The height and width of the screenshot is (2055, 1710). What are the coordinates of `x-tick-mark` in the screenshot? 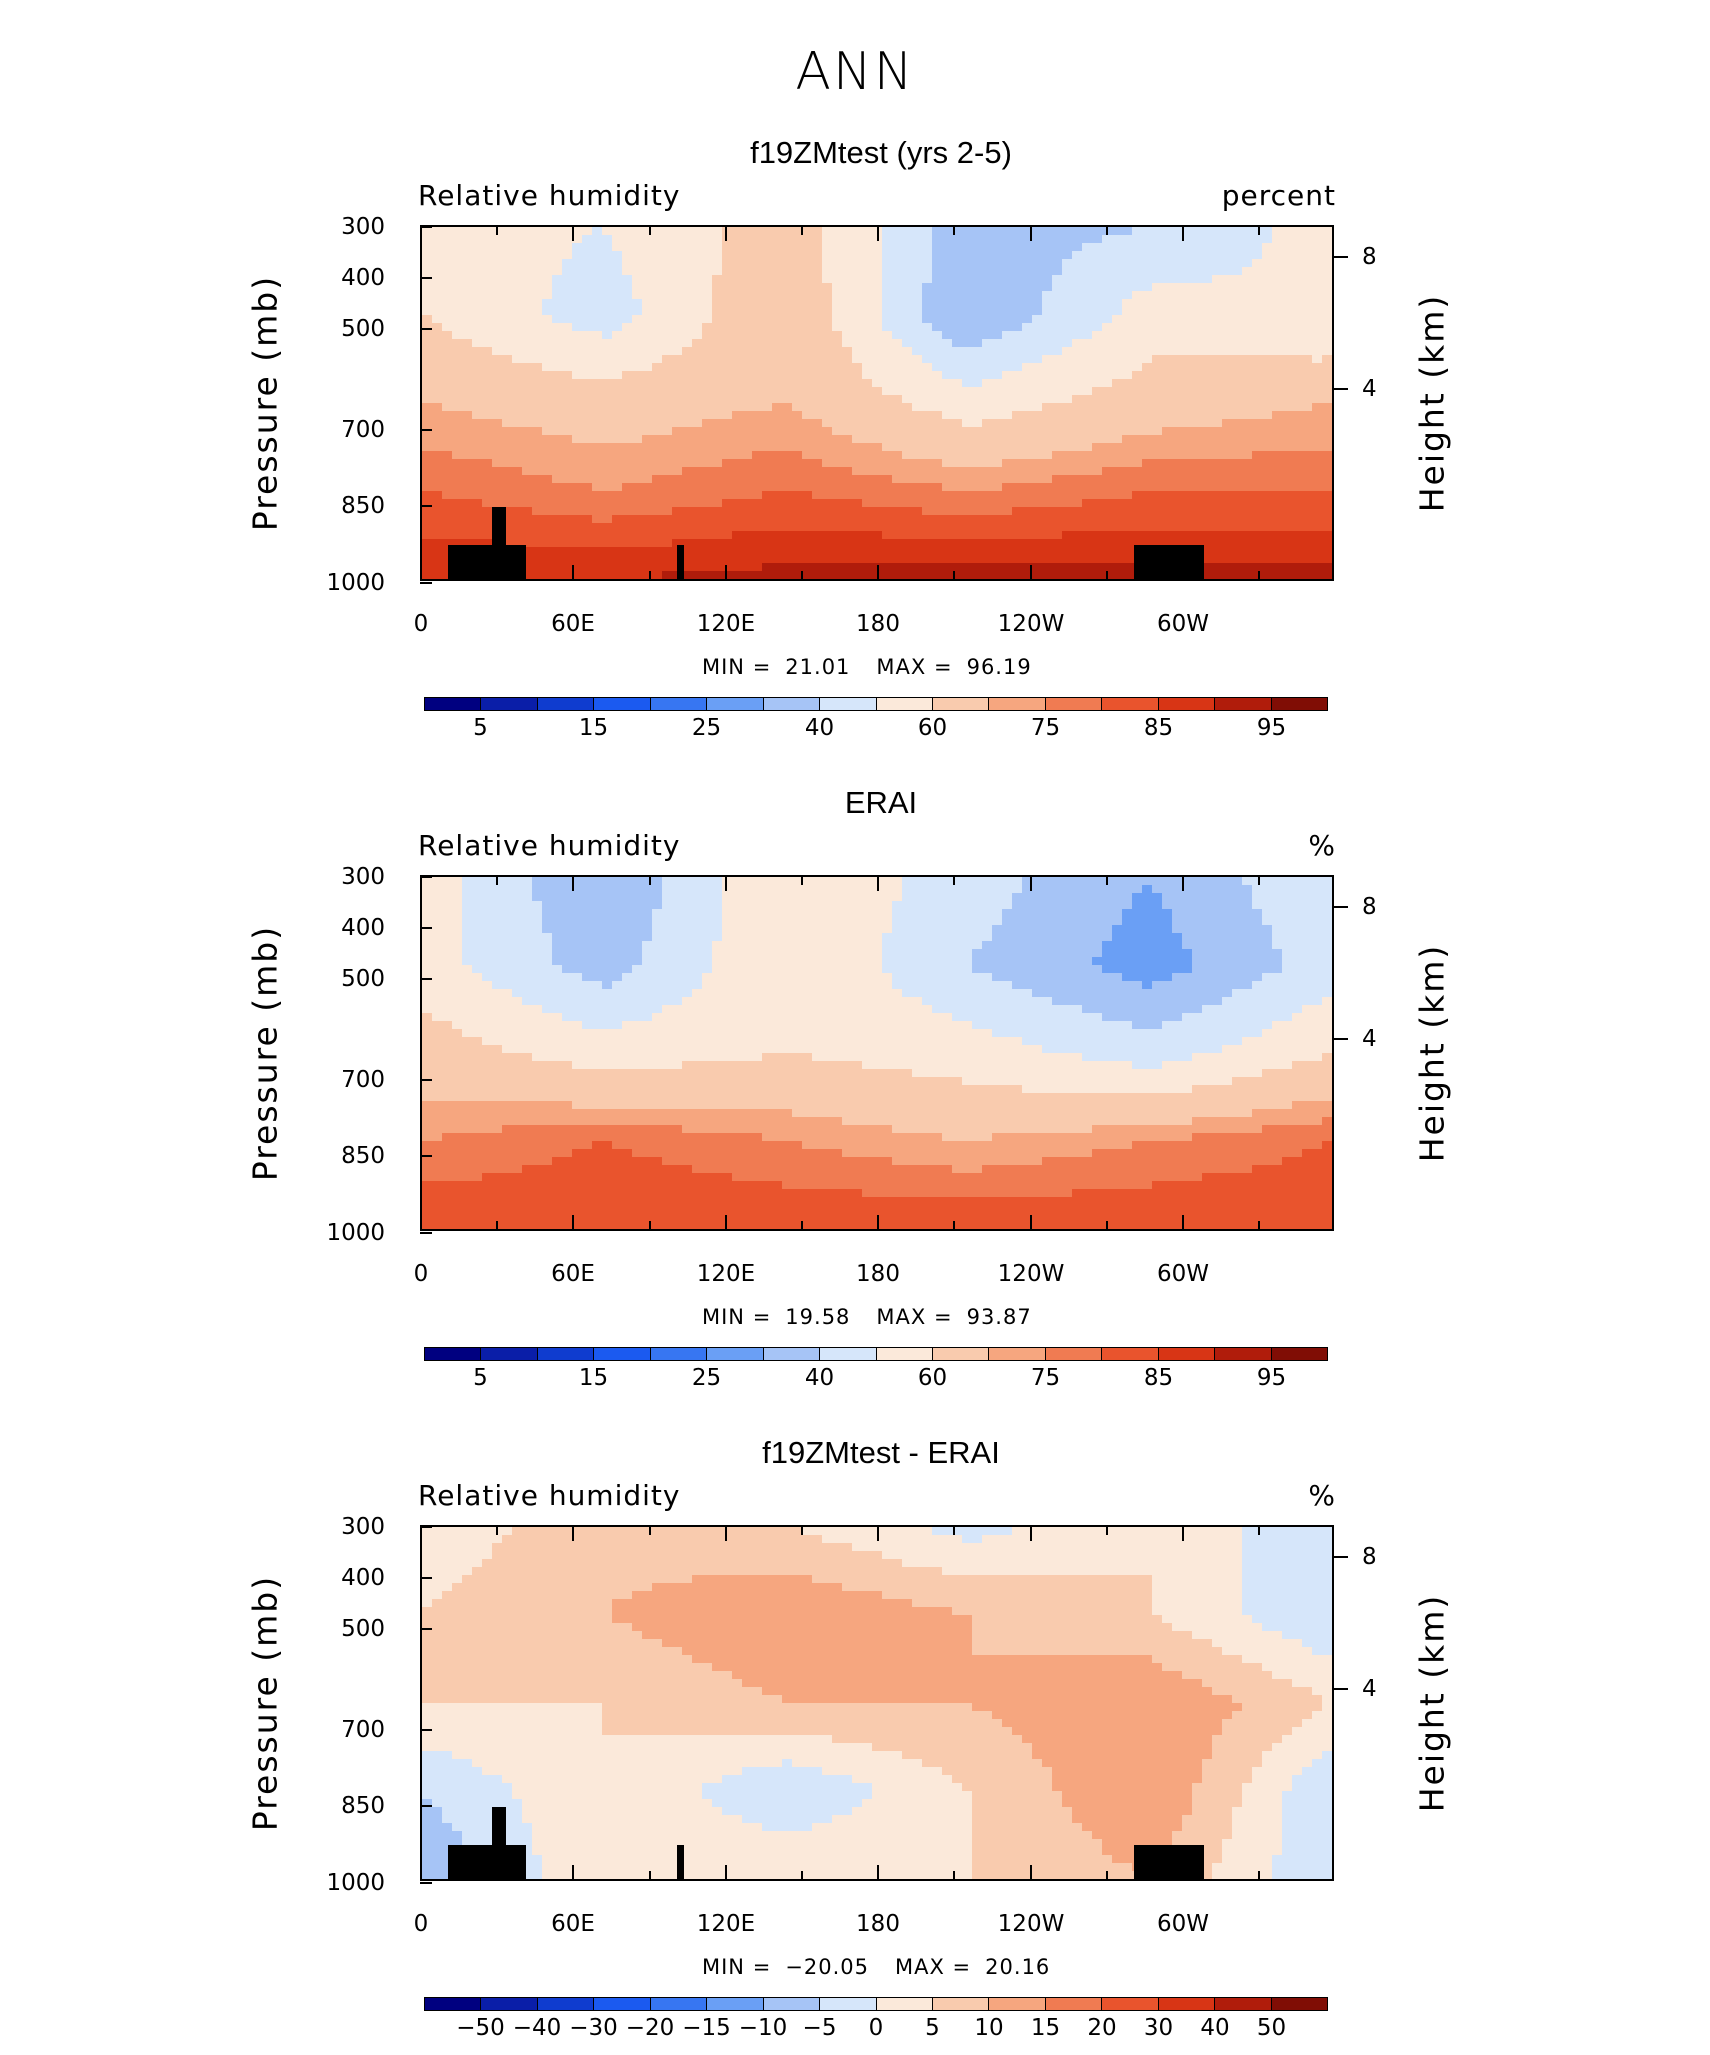 It's located at (497, 576).